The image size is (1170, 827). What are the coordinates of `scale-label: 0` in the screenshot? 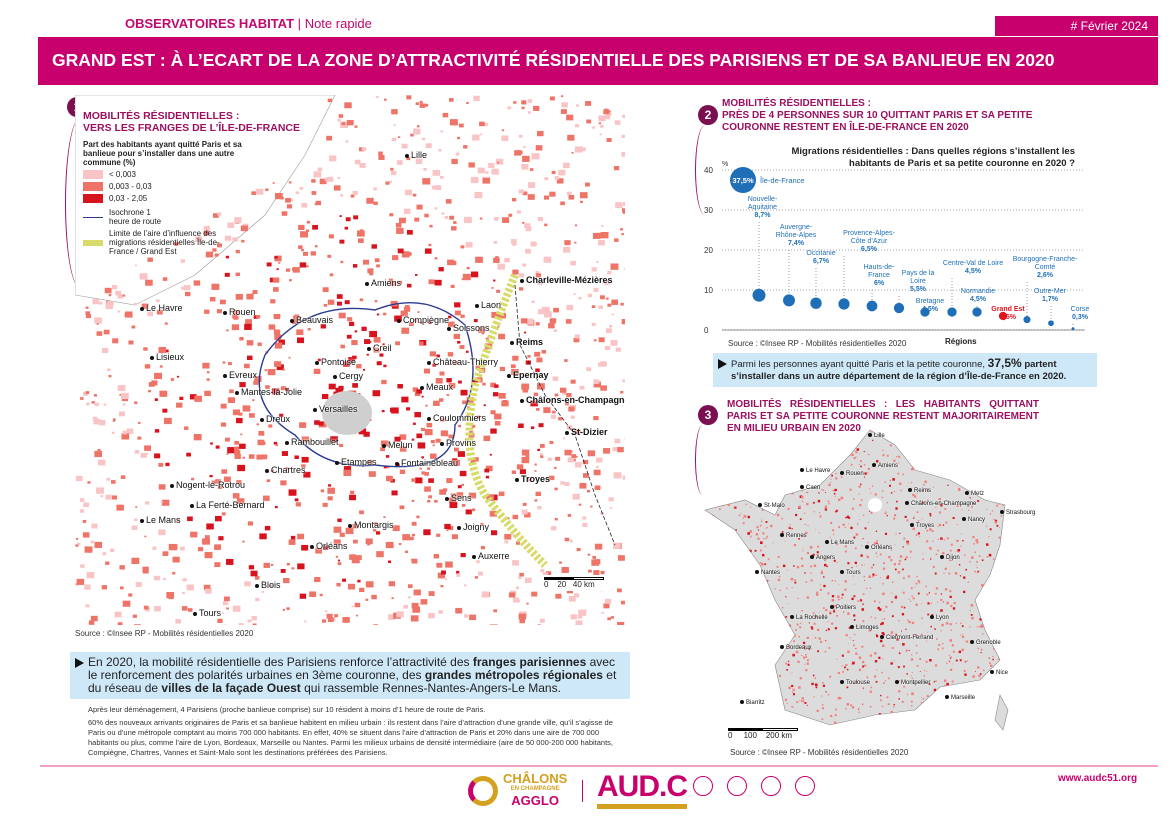 It's located at (546, 584).